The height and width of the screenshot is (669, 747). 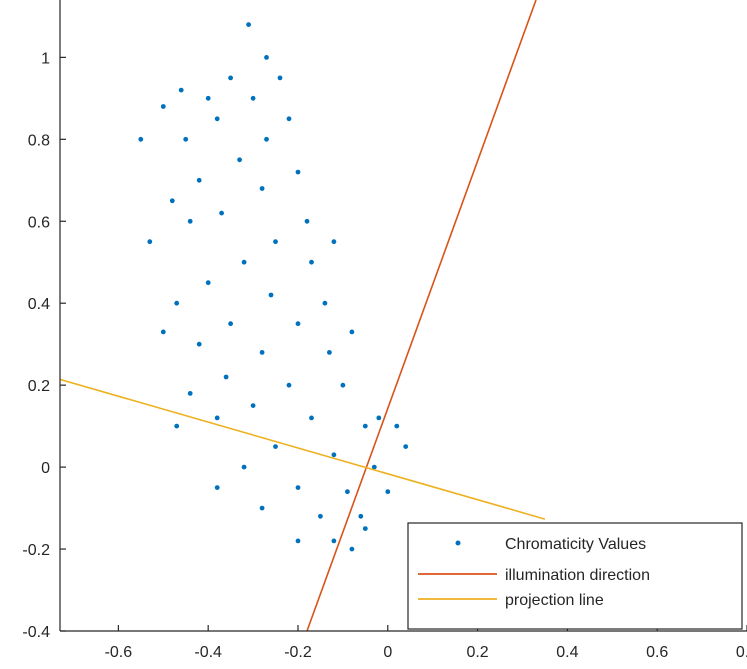 What do you see at coordinates (741, 652) in the screenshot?
I see `x-tick-label: 0.8` at bounding box center [741, 652].